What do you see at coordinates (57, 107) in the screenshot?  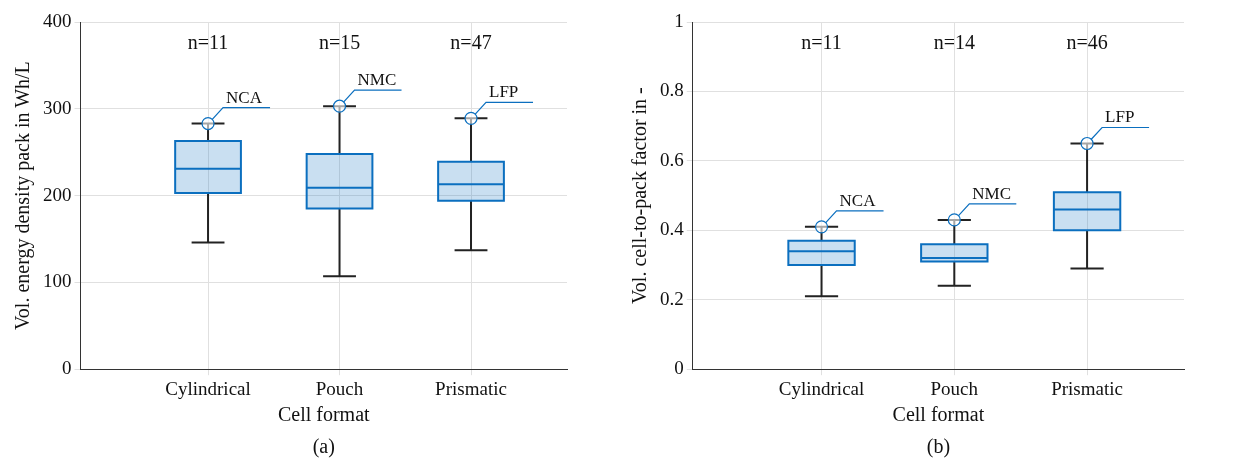 I see `y-tick-label: 300` at bounding box center [57, 107].